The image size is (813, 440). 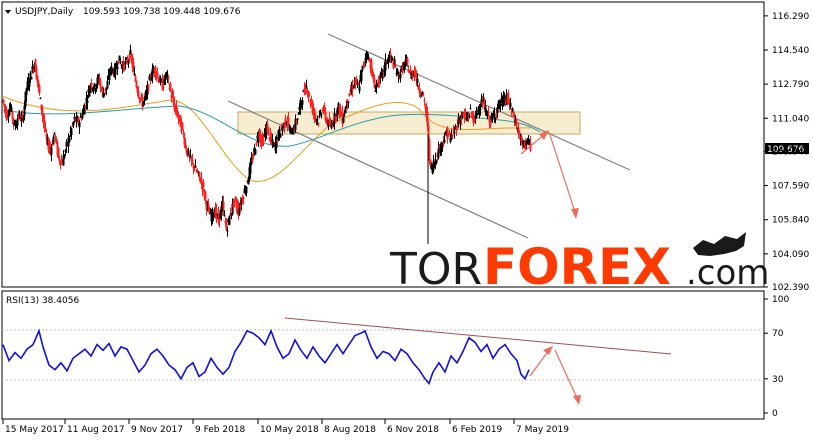 I want to click on price-y-tick-label: 109.340, so click(x=790, y=152).